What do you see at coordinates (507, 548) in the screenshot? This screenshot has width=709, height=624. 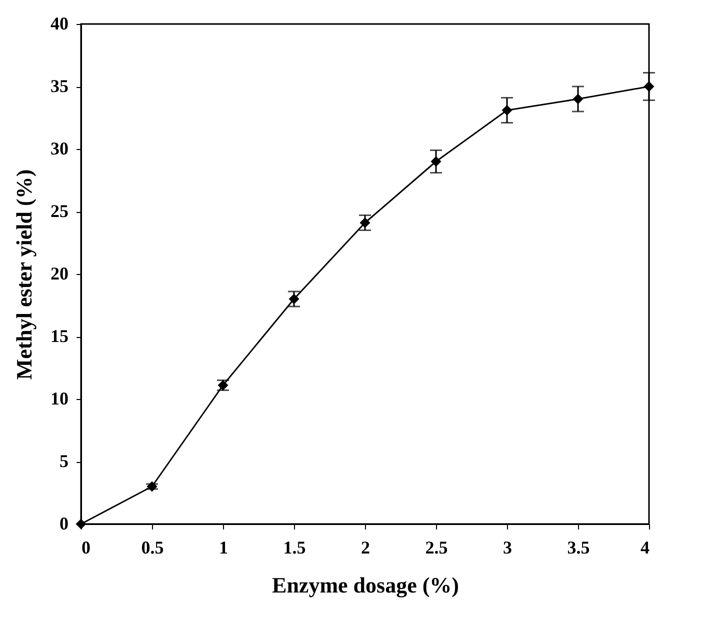 I see `x-tick-label: 3` at bounding box center [507, 548].